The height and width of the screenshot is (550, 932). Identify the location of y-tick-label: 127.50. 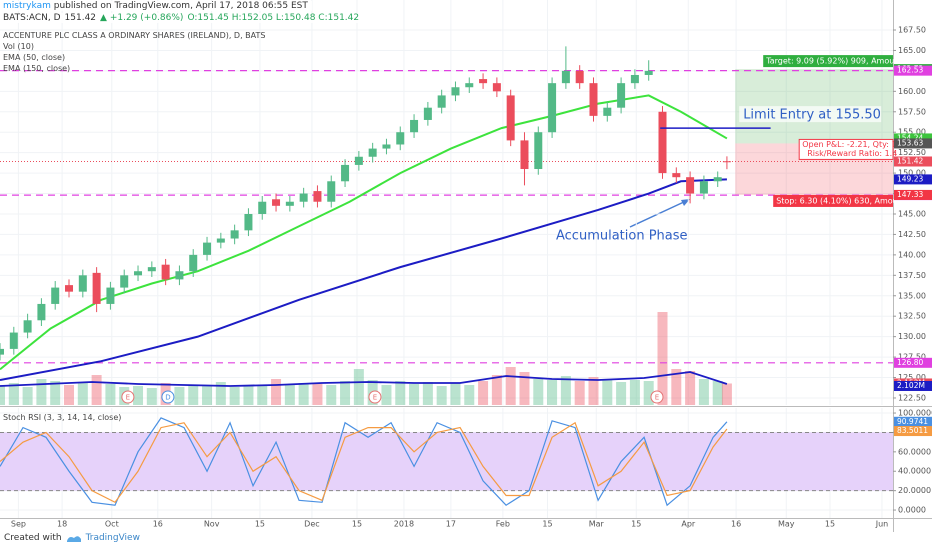
(912, 357).